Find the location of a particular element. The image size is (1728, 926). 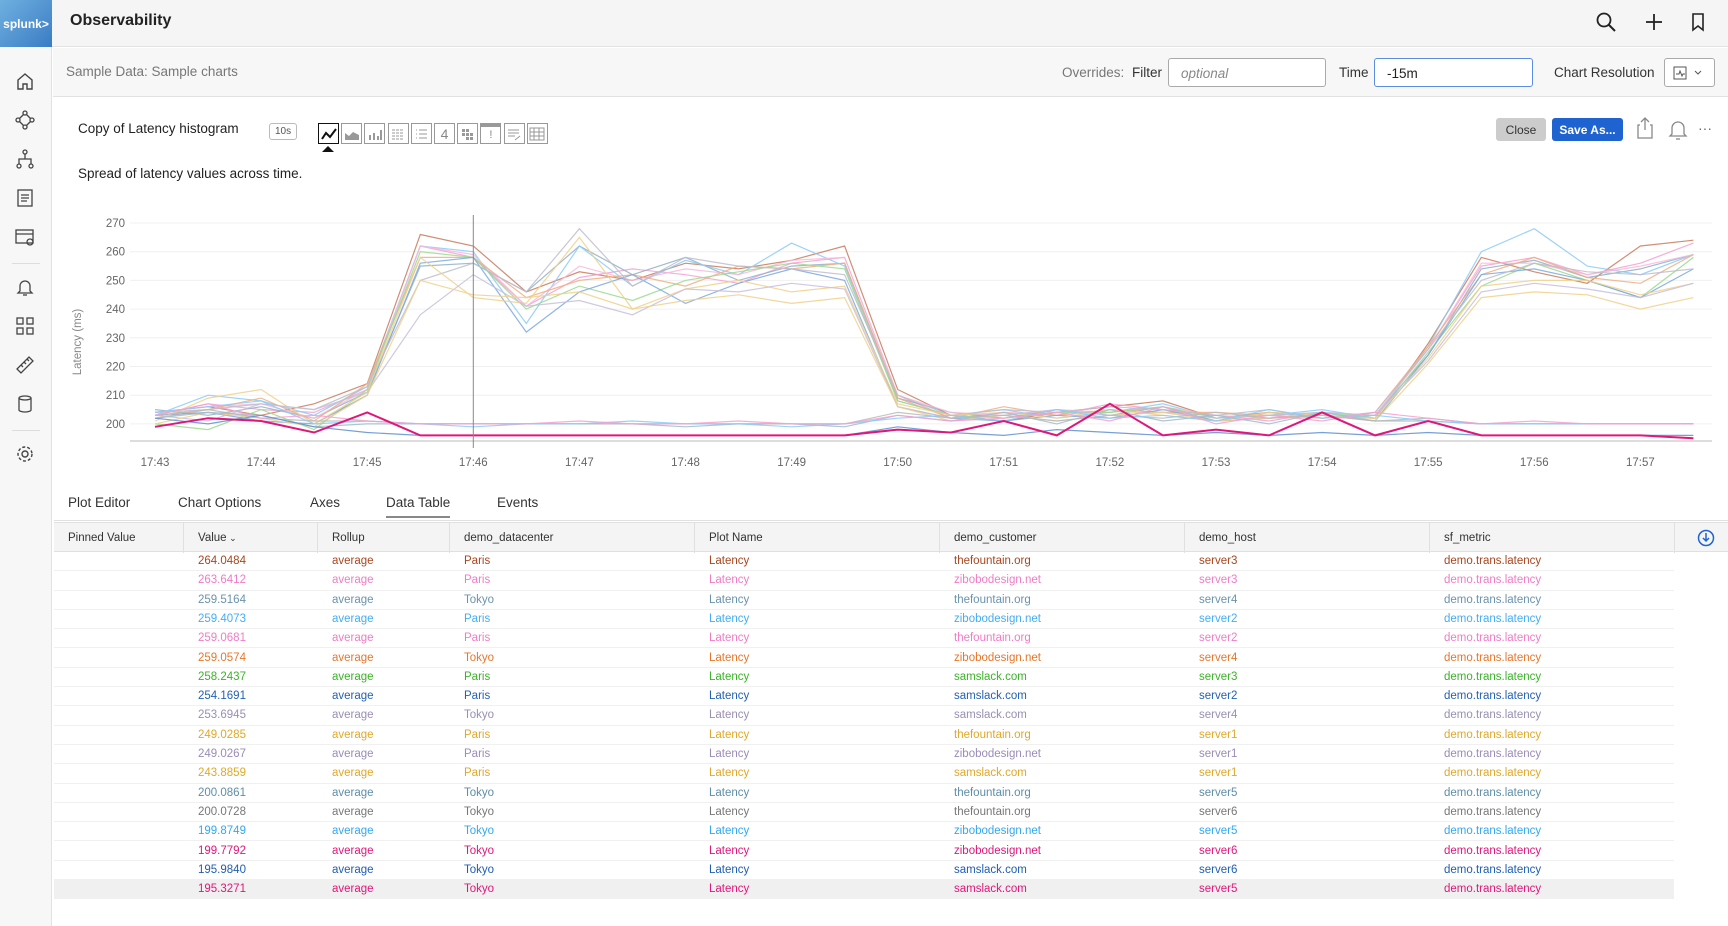

cell-value: 199.8749 is located at coordinates (222, 831).